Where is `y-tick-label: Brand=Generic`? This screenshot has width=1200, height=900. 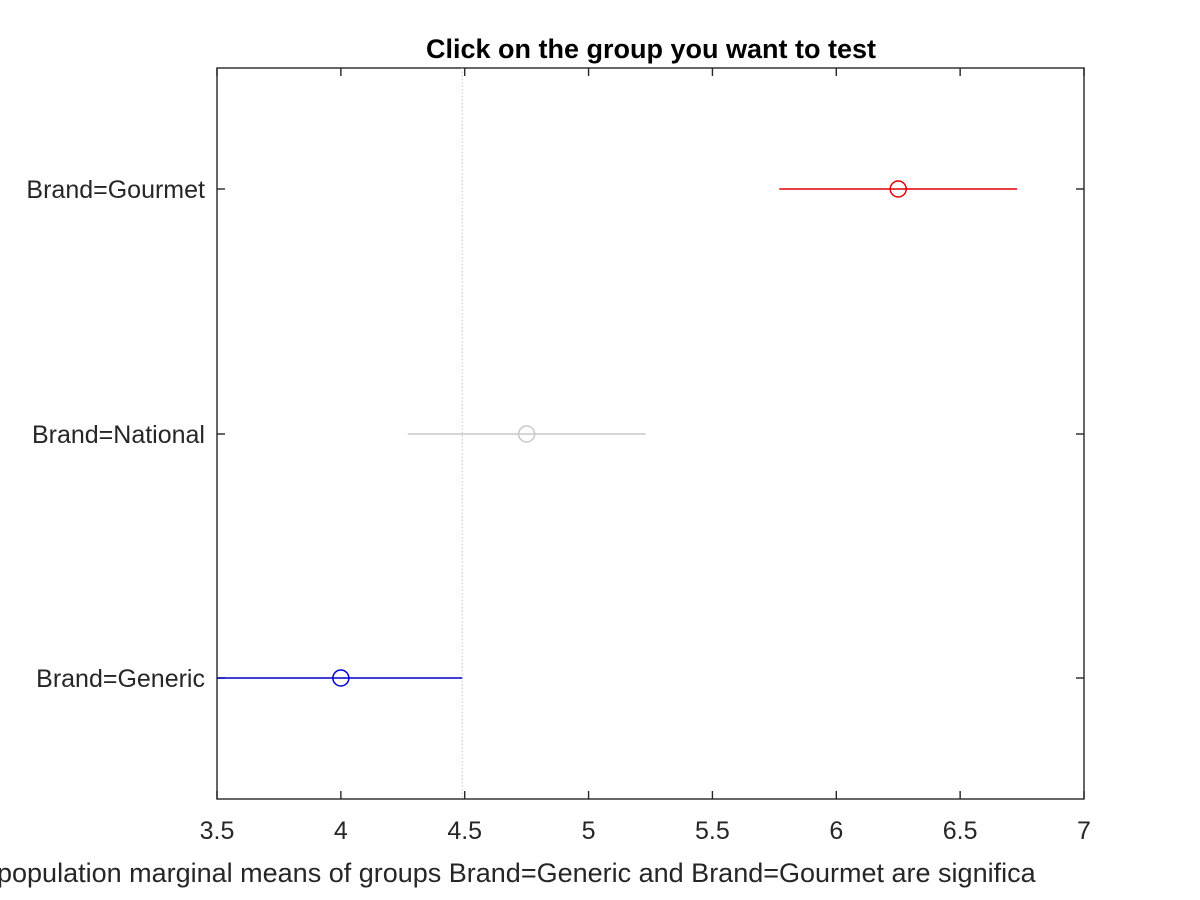
y-tick-label: Brand=Generic is located at coordinates (120, 679).